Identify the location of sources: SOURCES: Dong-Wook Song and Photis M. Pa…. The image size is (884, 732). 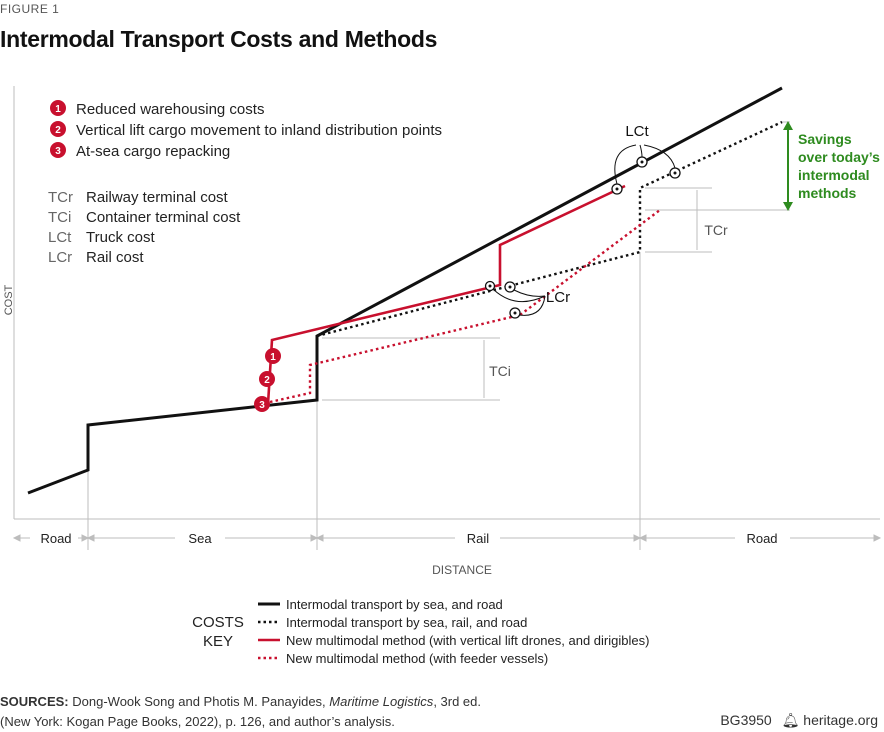
(240, 712).